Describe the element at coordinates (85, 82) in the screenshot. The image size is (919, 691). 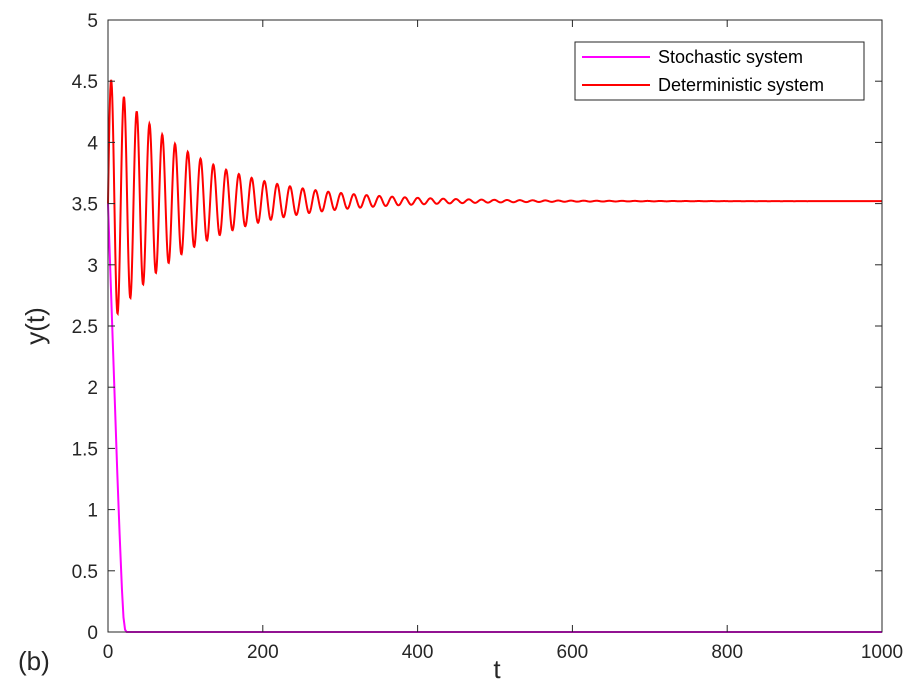
I see `y-tick-label: 4.5` at that location.